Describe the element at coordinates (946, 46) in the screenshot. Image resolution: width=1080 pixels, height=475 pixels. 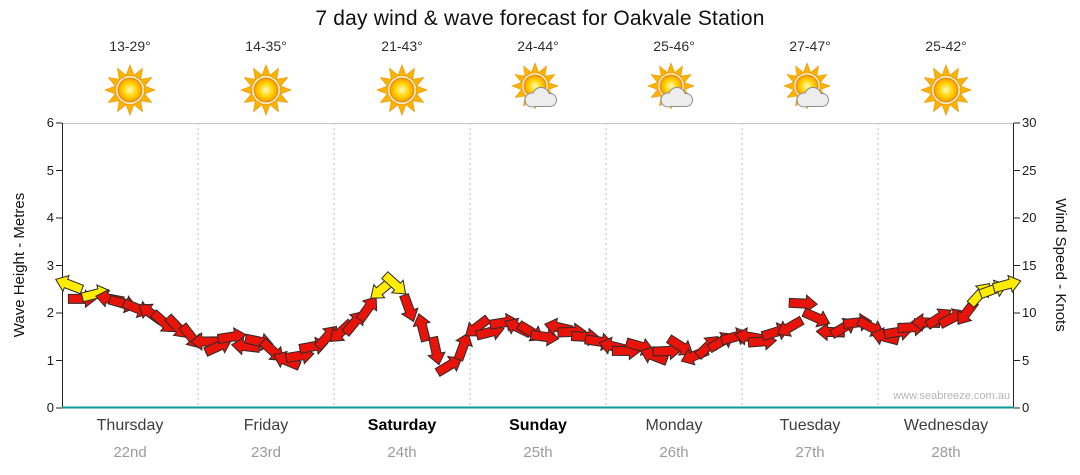
I see `day-temp-label: 25-42°` at that location.